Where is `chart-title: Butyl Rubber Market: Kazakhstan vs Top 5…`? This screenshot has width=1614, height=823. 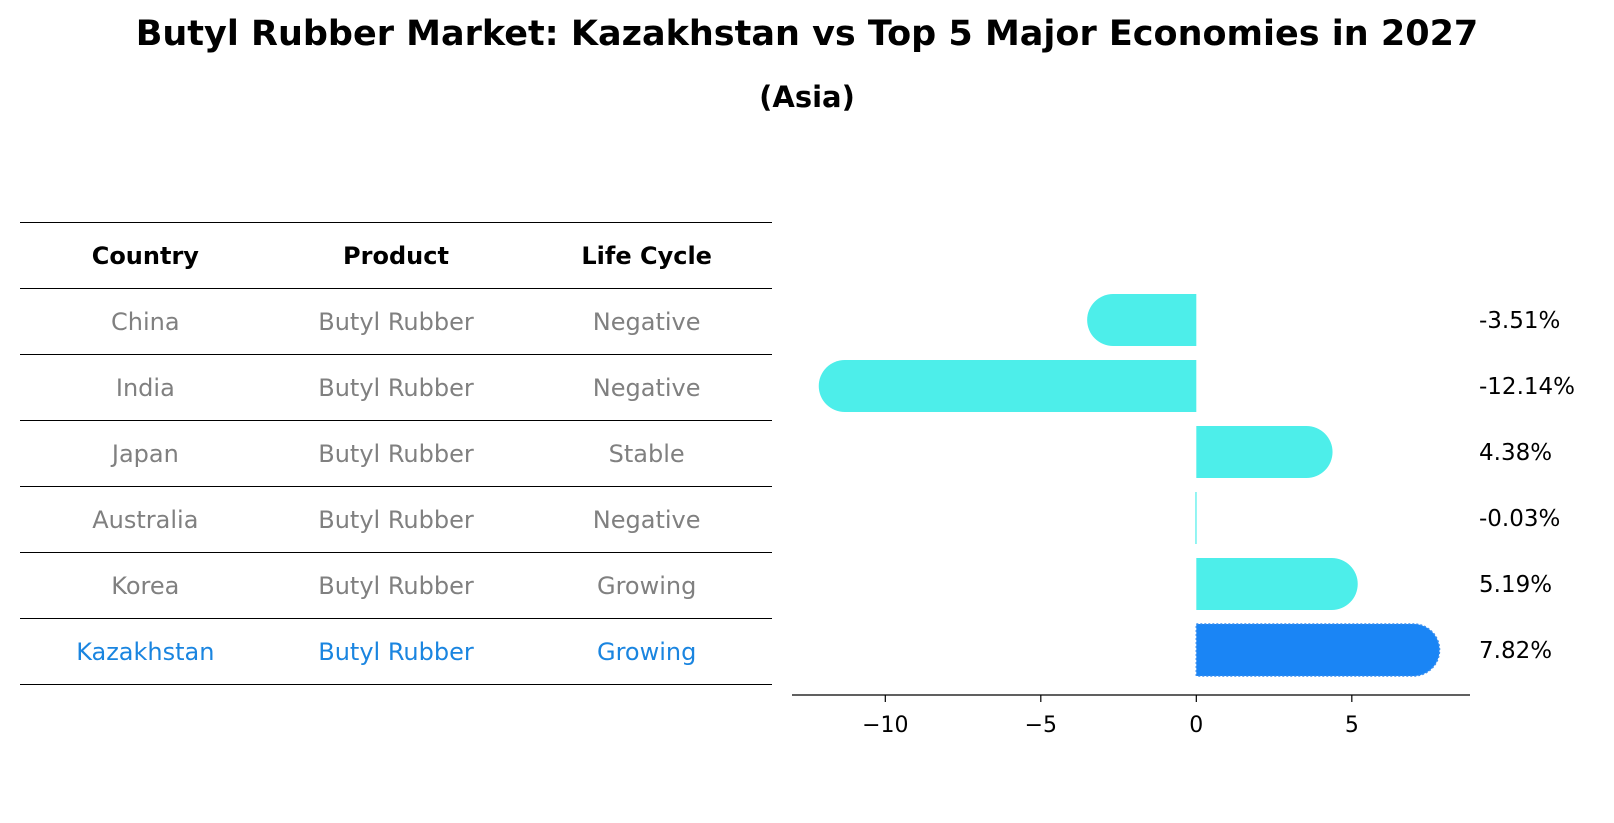
chart-title: Butyl Rubber Market: Kazakhstan vs Top 5… is located at coordinates (807, 34).